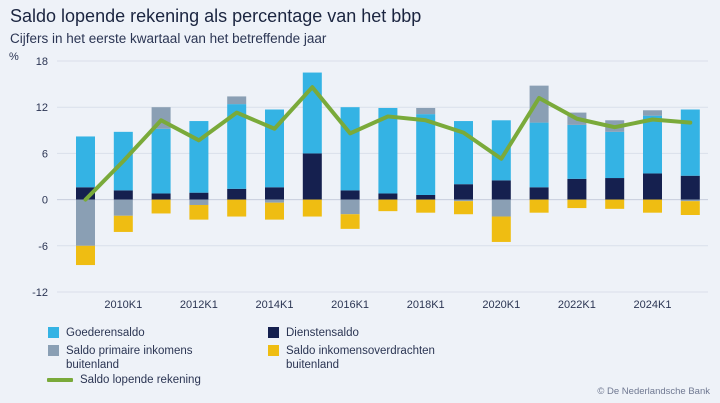 The height and width of the screenshot is (403, 720). Describe the element at coordinates (501, 305) in the screenshot. I see `x-tick-label: 2020K1` at that location.